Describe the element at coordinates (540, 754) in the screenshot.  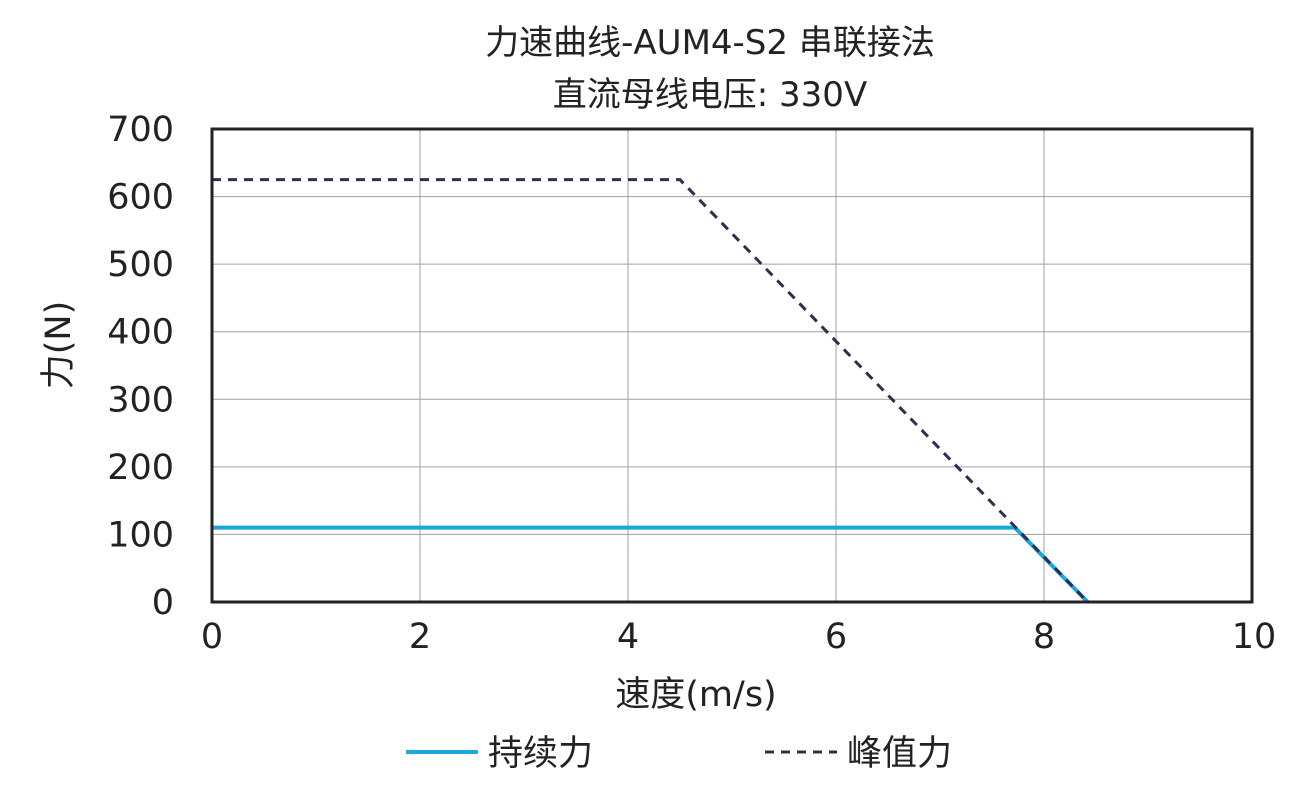
I see `legend-label: 持续力` at that location.